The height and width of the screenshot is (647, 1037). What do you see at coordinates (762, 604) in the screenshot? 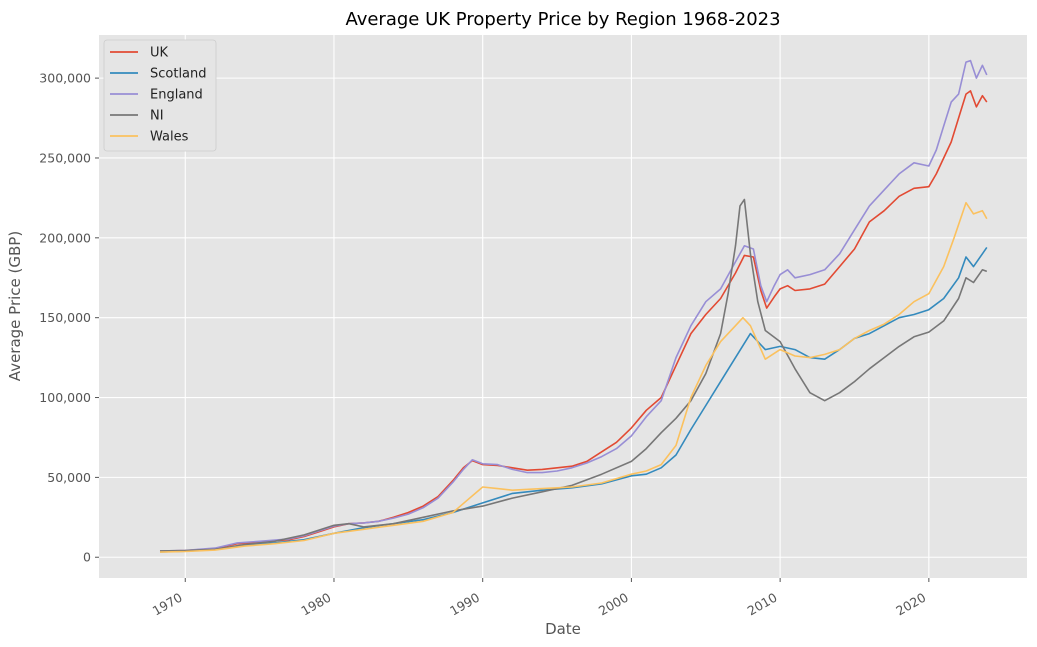
I see `x-tick-label: 2010` at bounding box center [762, 604].